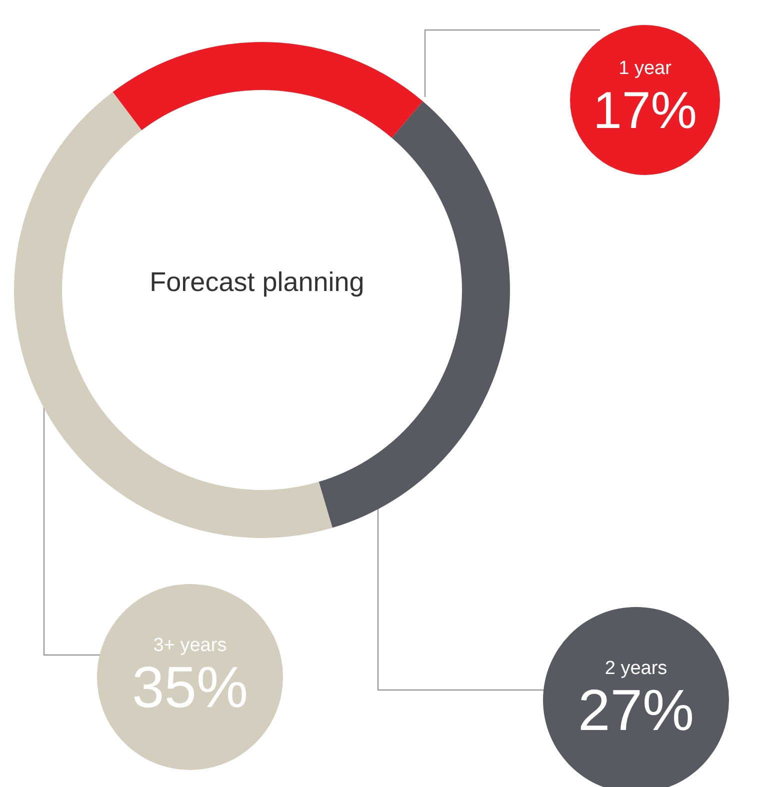  I want to click on data-label: 35%, so click(190, 687).